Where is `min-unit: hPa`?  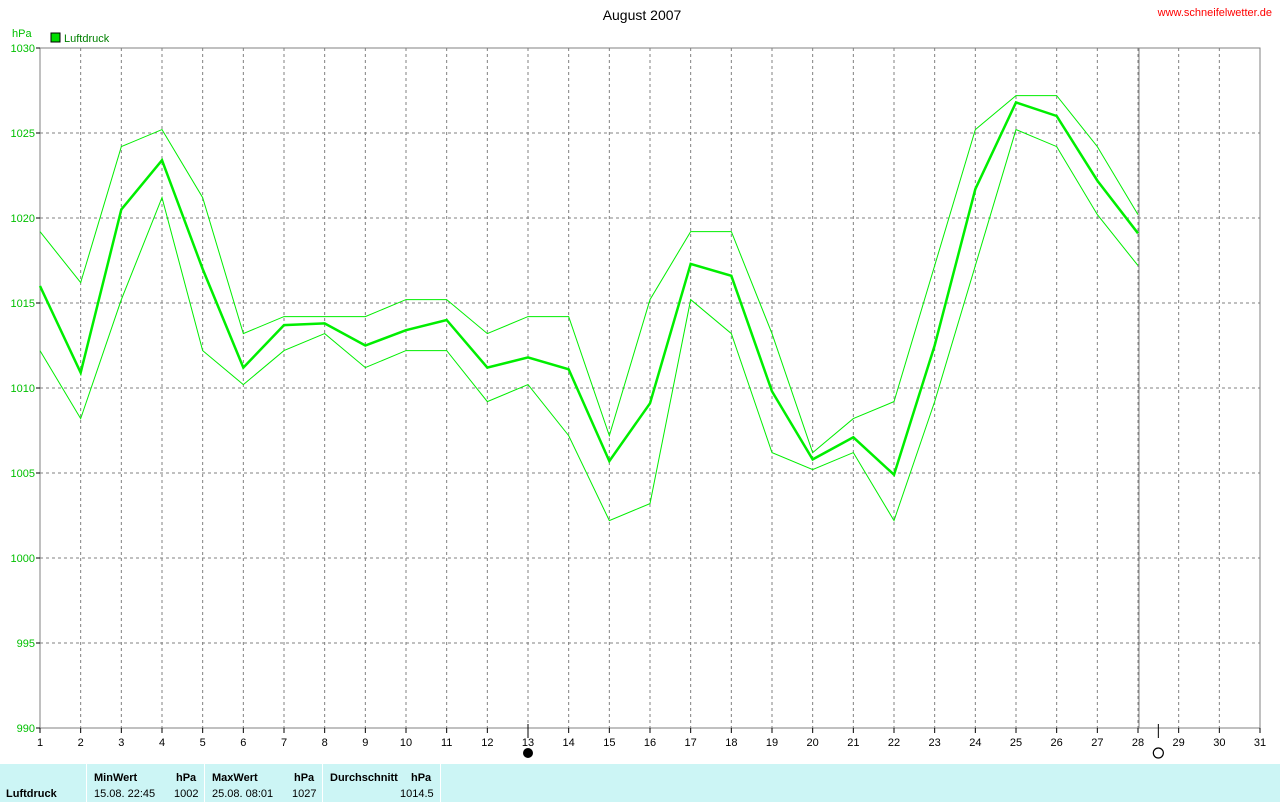
min-unit: hPa is located at coordinates (186, 778).